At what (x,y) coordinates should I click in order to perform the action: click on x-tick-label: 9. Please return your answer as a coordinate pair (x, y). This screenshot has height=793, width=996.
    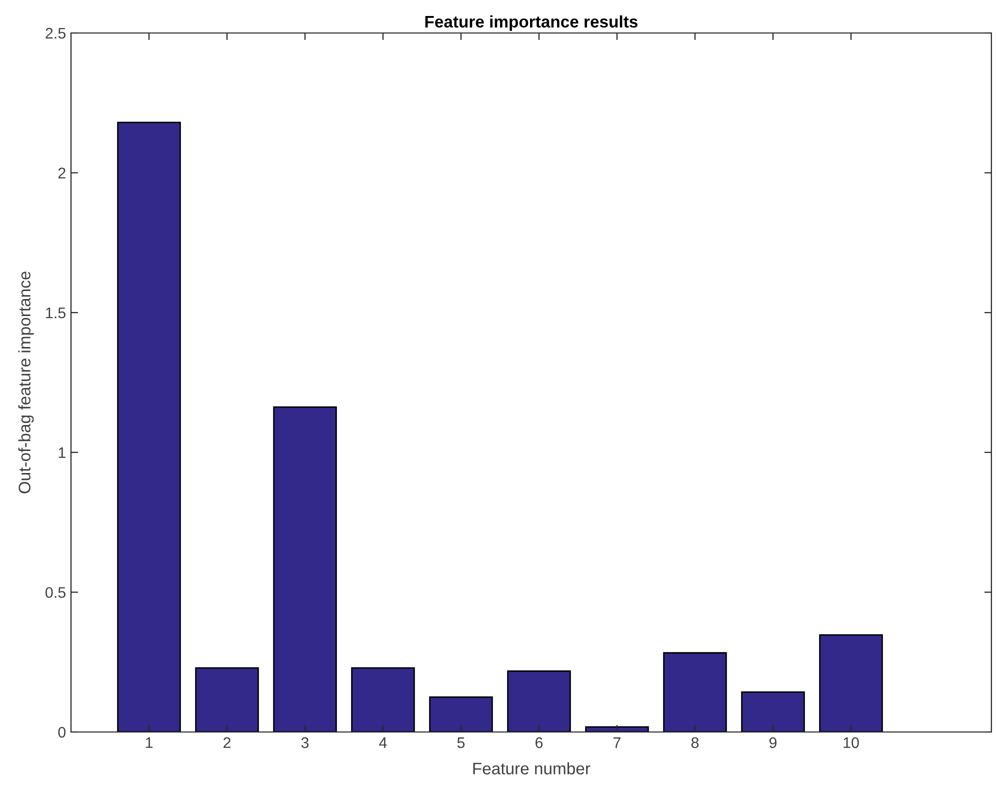
    Looking at the image, I should click on (773, 742).